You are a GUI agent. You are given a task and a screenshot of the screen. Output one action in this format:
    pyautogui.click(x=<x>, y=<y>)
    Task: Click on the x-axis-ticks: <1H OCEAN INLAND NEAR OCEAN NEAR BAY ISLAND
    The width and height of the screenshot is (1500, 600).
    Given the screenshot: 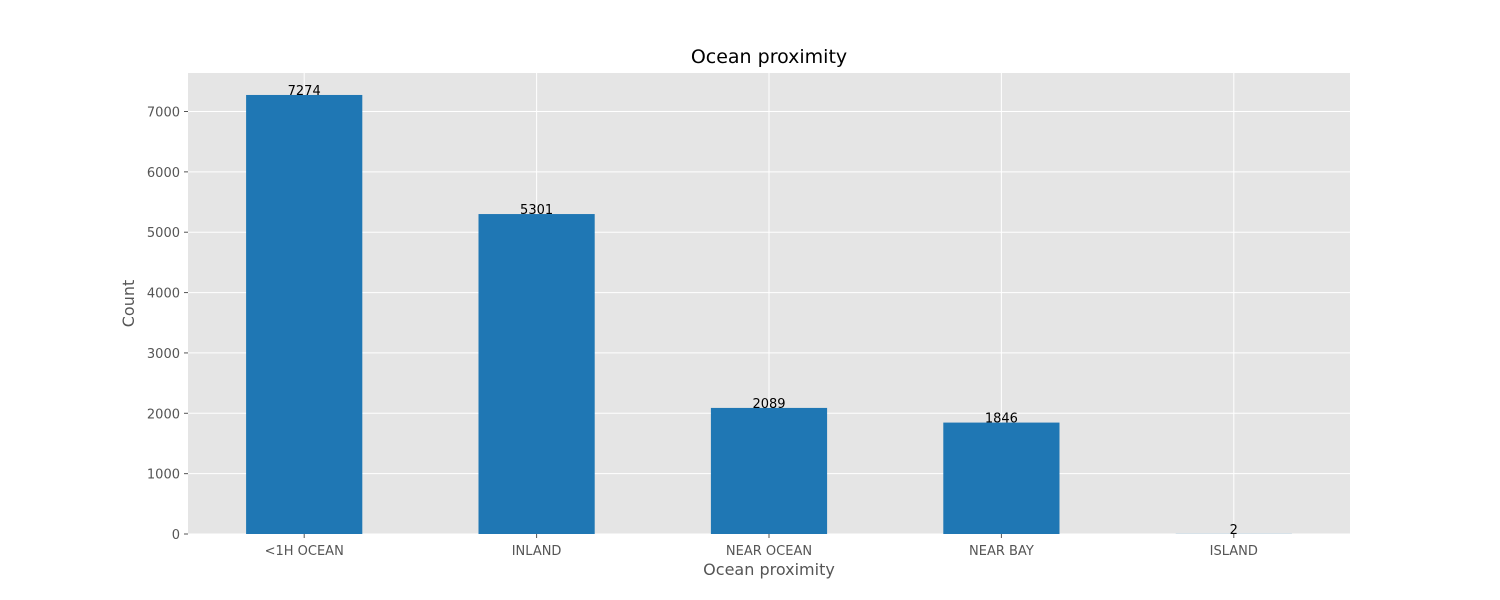 What is the action you would take?
    pyautogui.click(x=761, y=546)
    